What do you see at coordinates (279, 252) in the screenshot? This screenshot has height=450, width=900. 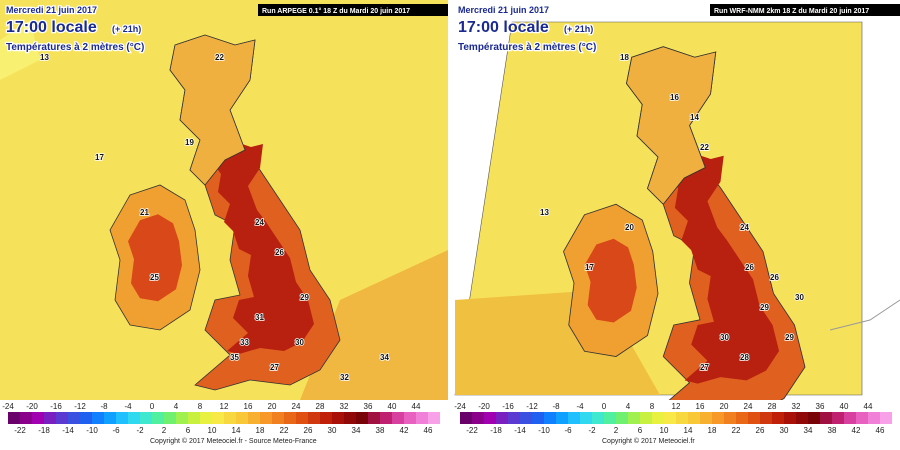 I see `temperature-label: 26` at bounding box center [279, 252].